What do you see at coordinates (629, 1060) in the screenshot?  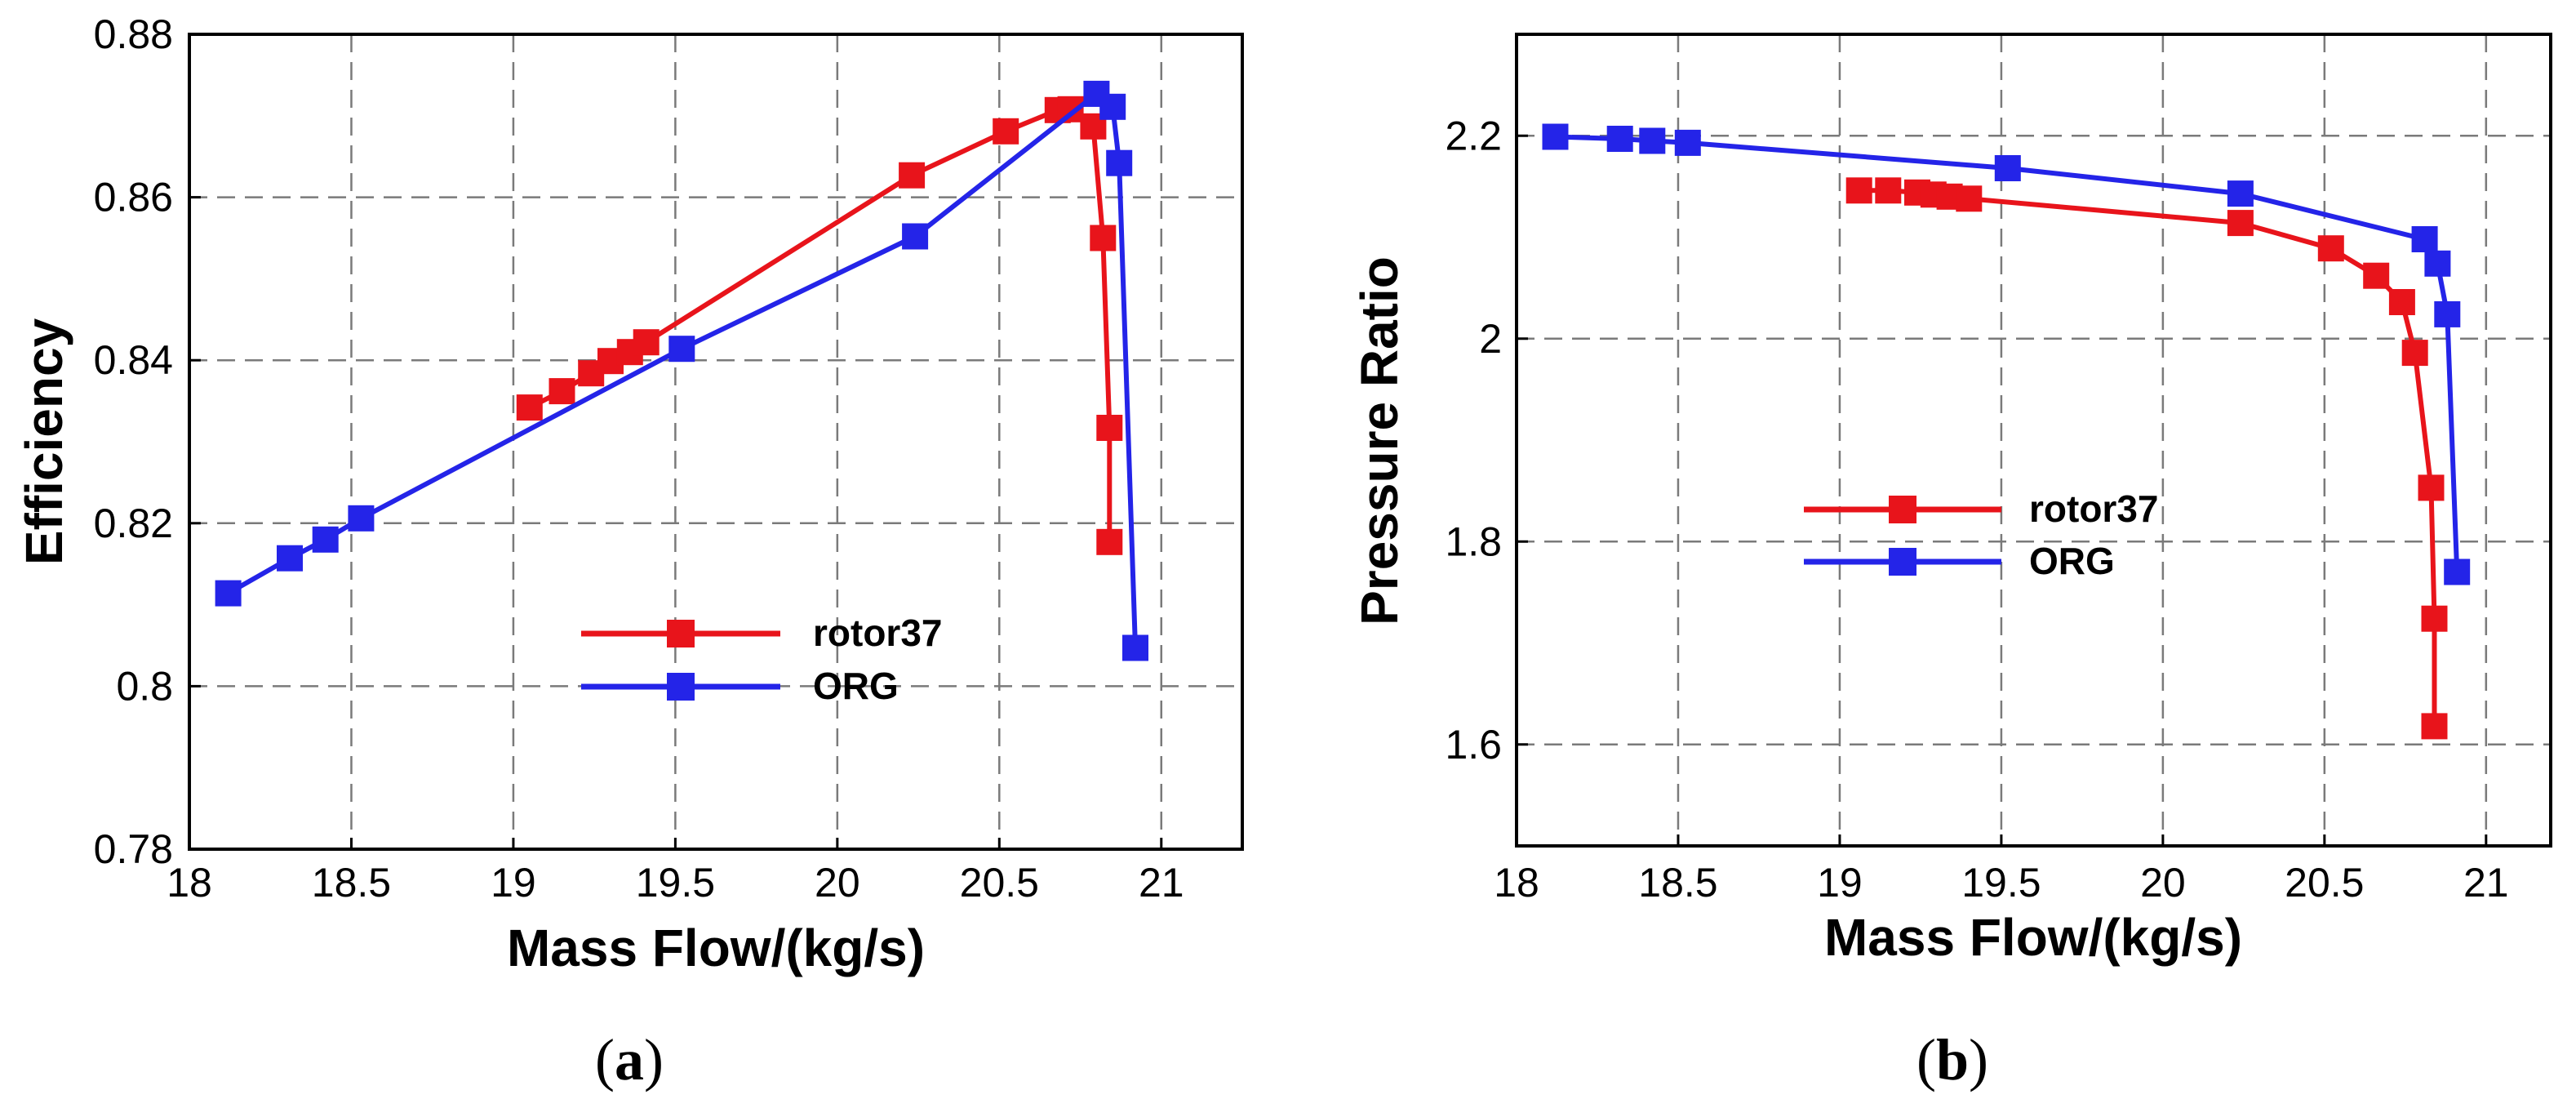 I see `panel-label-a: (a)` at bounding box center [629, 1060].